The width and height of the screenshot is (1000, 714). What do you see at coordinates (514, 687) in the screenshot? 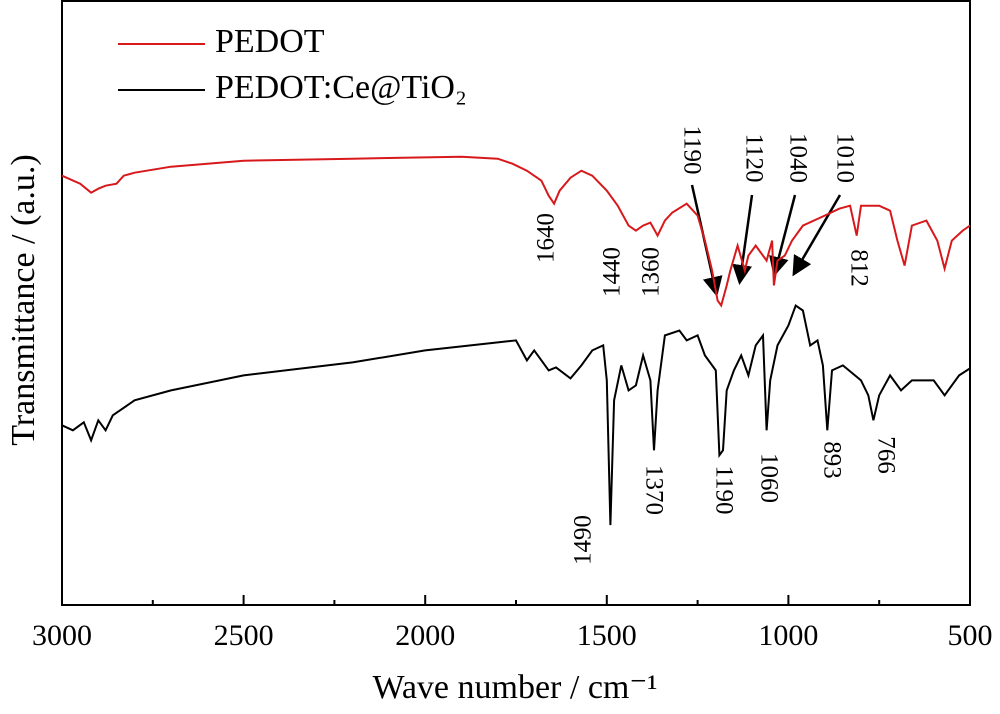
I see `x-axis-label: Wave number / cm⁻¹` at bounding box center [514, 687].